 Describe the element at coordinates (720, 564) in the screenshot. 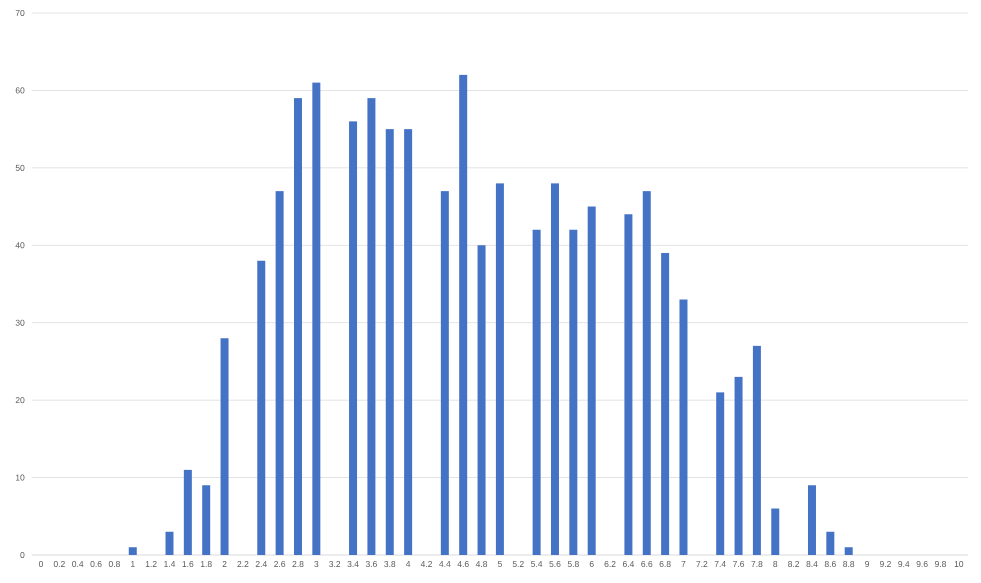

I see `x-tick-label: 7.4` at that location.